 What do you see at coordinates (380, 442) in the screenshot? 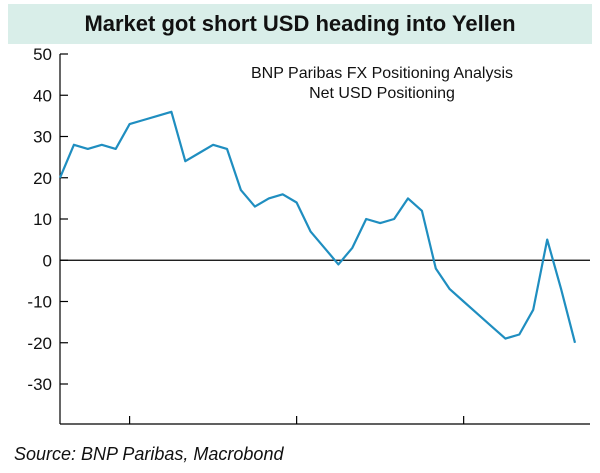
I see `x-tick-label: 2015` at bounding box center [380, 442].